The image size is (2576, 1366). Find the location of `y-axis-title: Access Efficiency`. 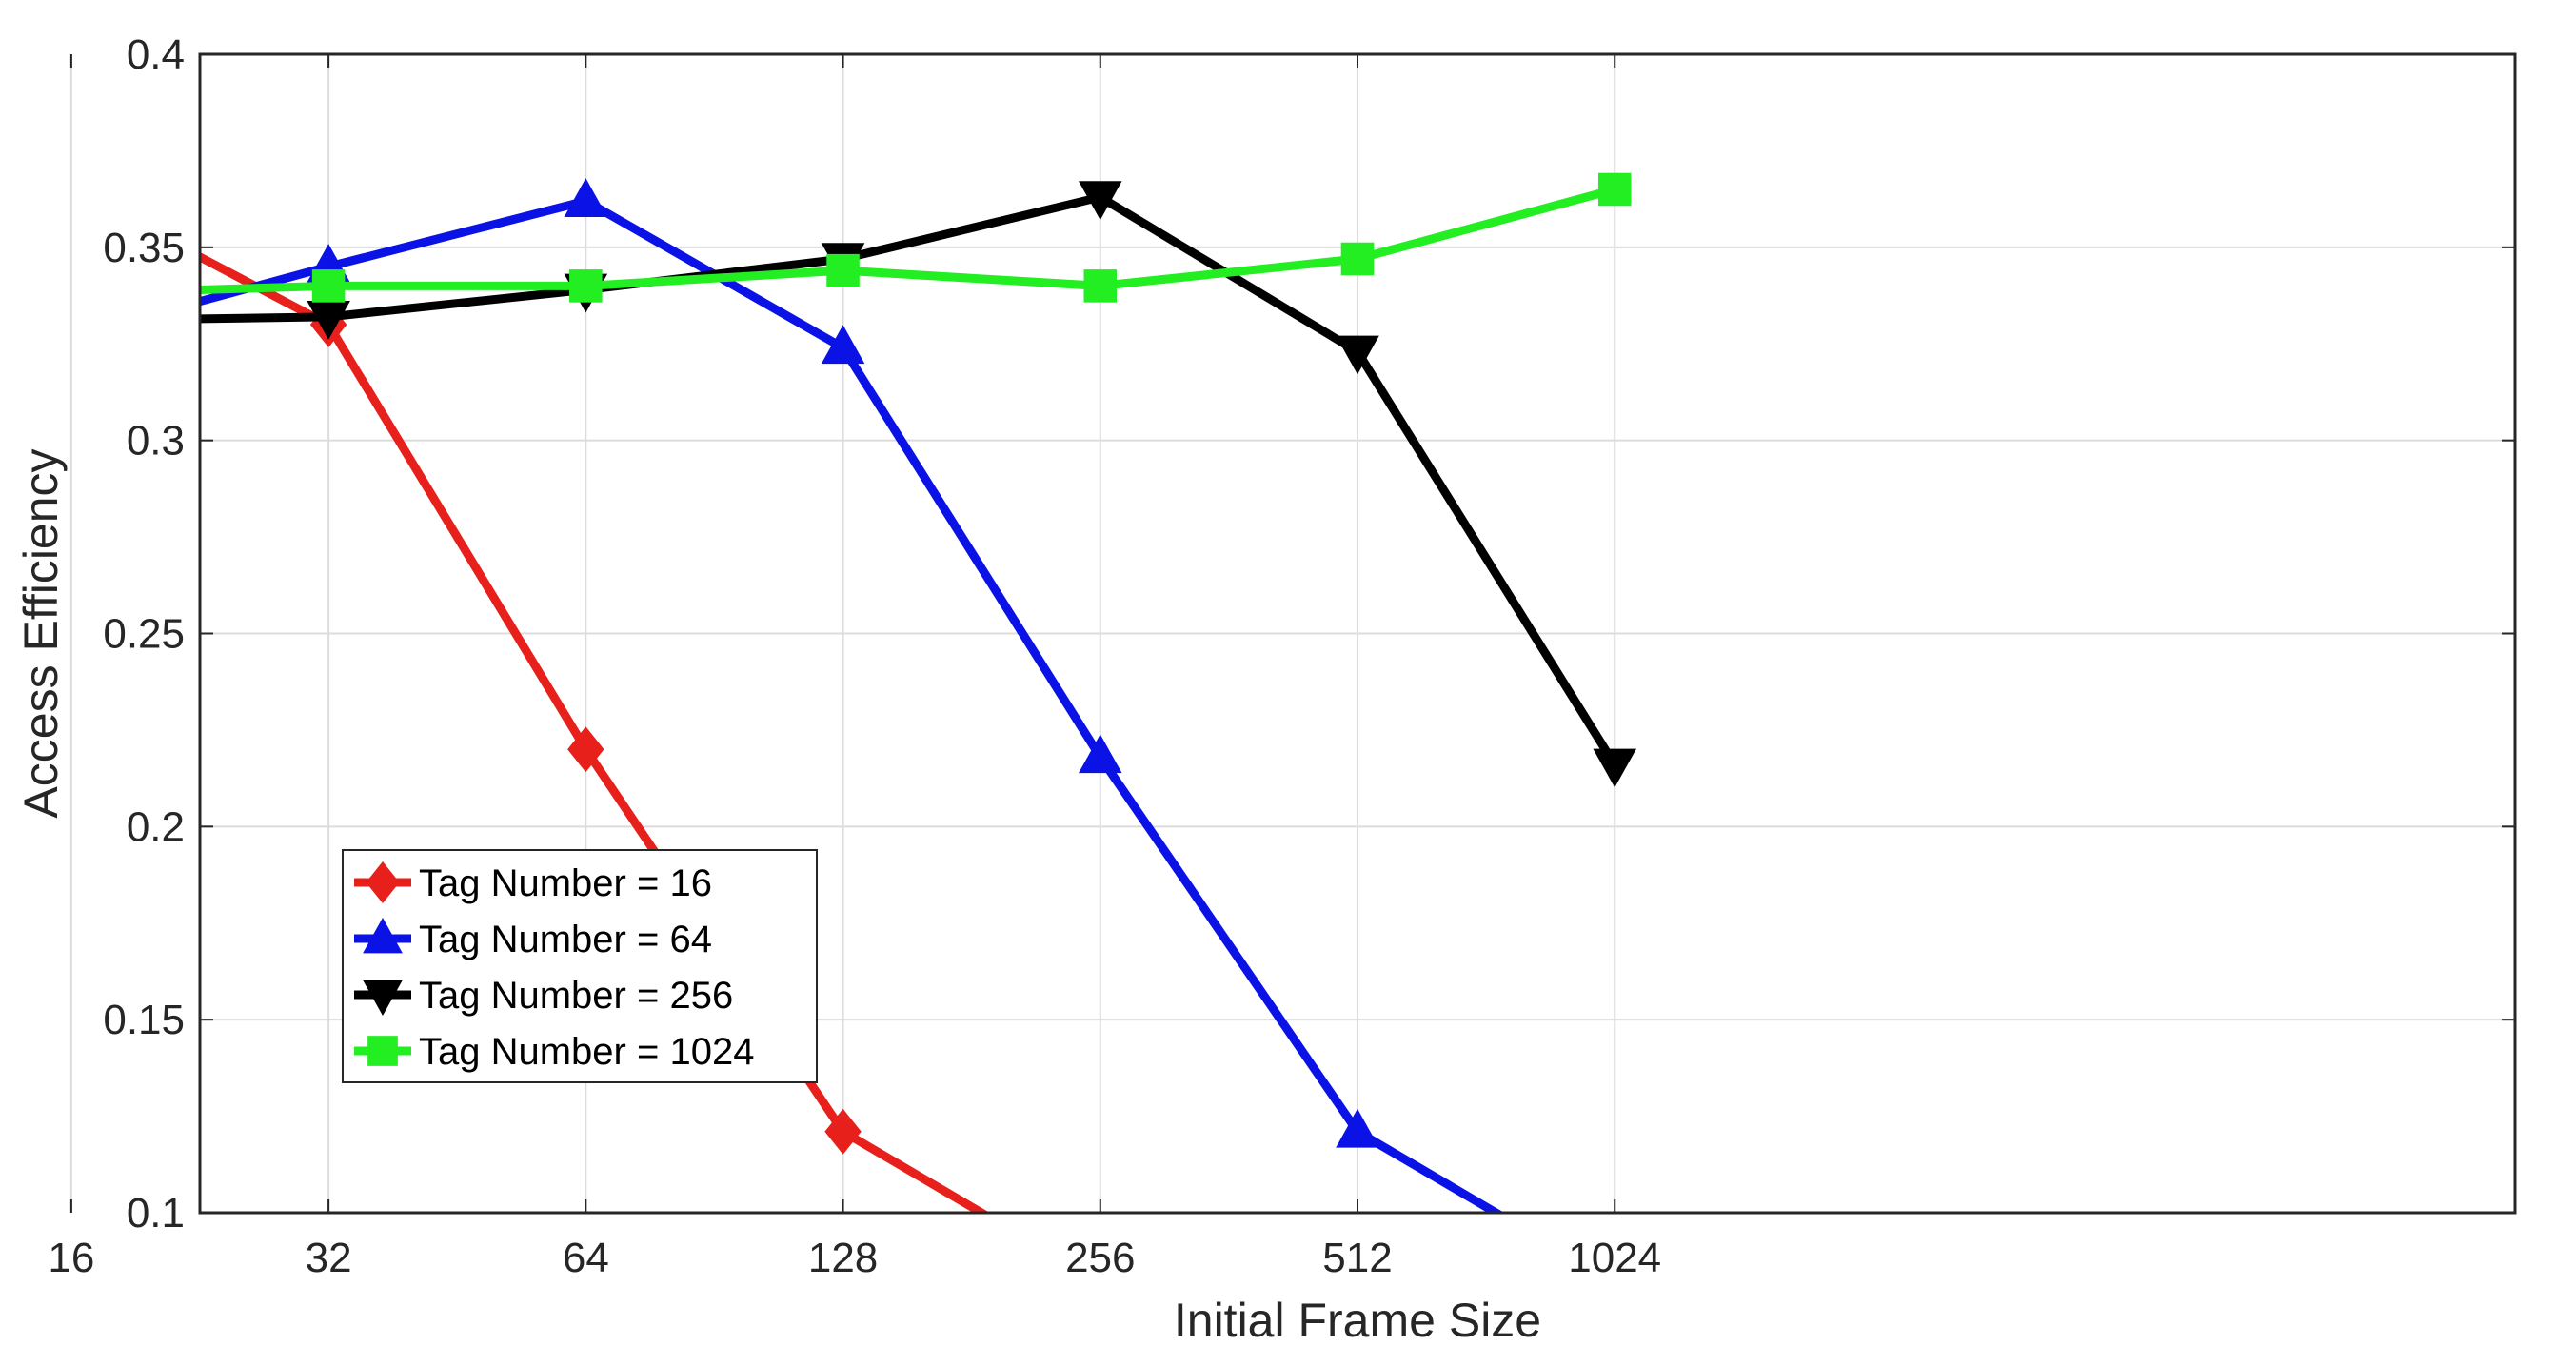

y-axis-title: Access Efficiency is located at coordinates (41, 633).